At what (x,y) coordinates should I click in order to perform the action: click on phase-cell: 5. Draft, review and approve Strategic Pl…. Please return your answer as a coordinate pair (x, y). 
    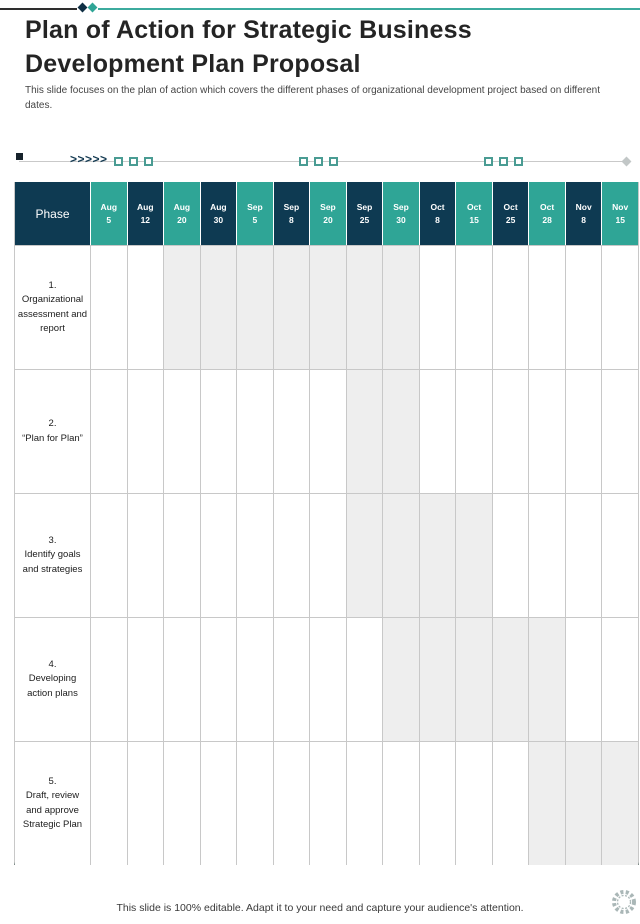
    Looking at the image, I should click on (53, 803).